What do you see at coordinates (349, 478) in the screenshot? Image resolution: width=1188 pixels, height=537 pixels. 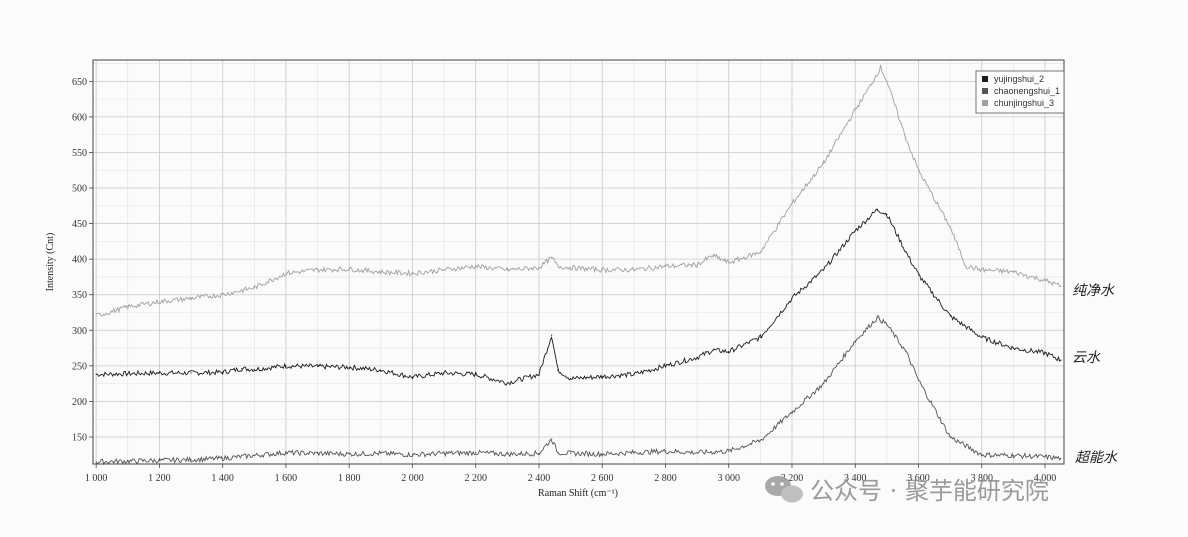 I see `x-tick-label: 1 800` at bounding box center [349, 478].